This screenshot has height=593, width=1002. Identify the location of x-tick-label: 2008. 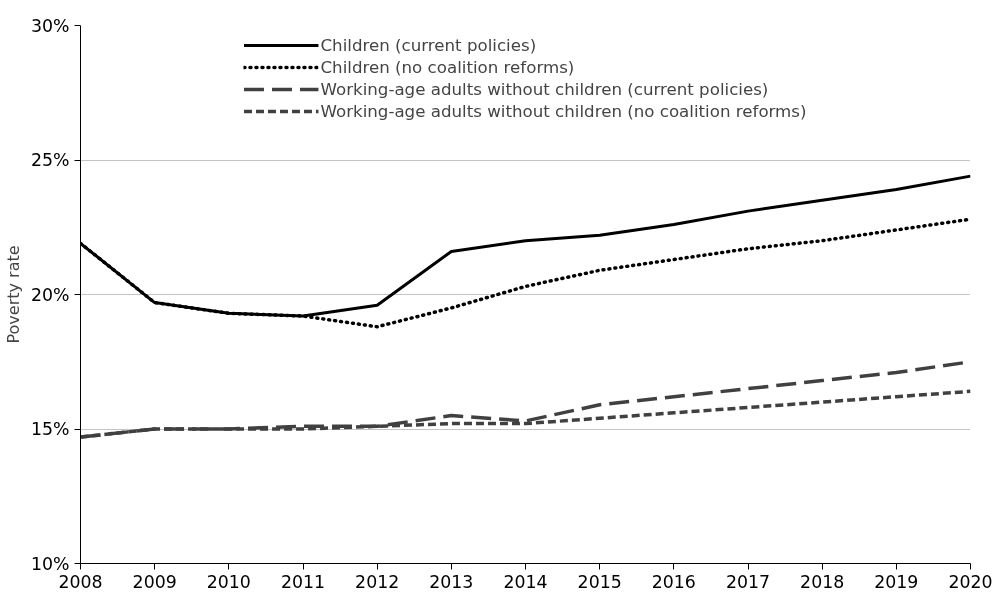
(80, 581).